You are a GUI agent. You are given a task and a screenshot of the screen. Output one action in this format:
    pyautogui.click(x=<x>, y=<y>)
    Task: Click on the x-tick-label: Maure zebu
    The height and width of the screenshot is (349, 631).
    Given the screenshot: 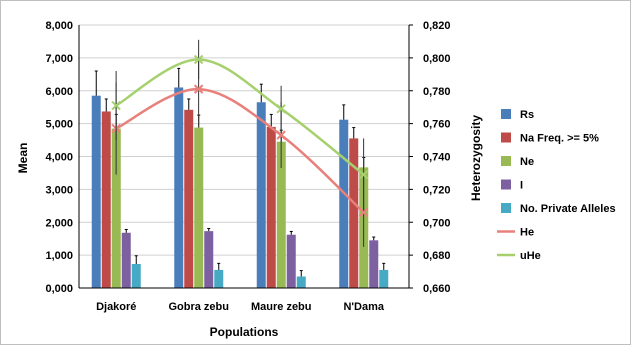 What is the action you would take?
    pyautogui.click(x=281, y=307)
    